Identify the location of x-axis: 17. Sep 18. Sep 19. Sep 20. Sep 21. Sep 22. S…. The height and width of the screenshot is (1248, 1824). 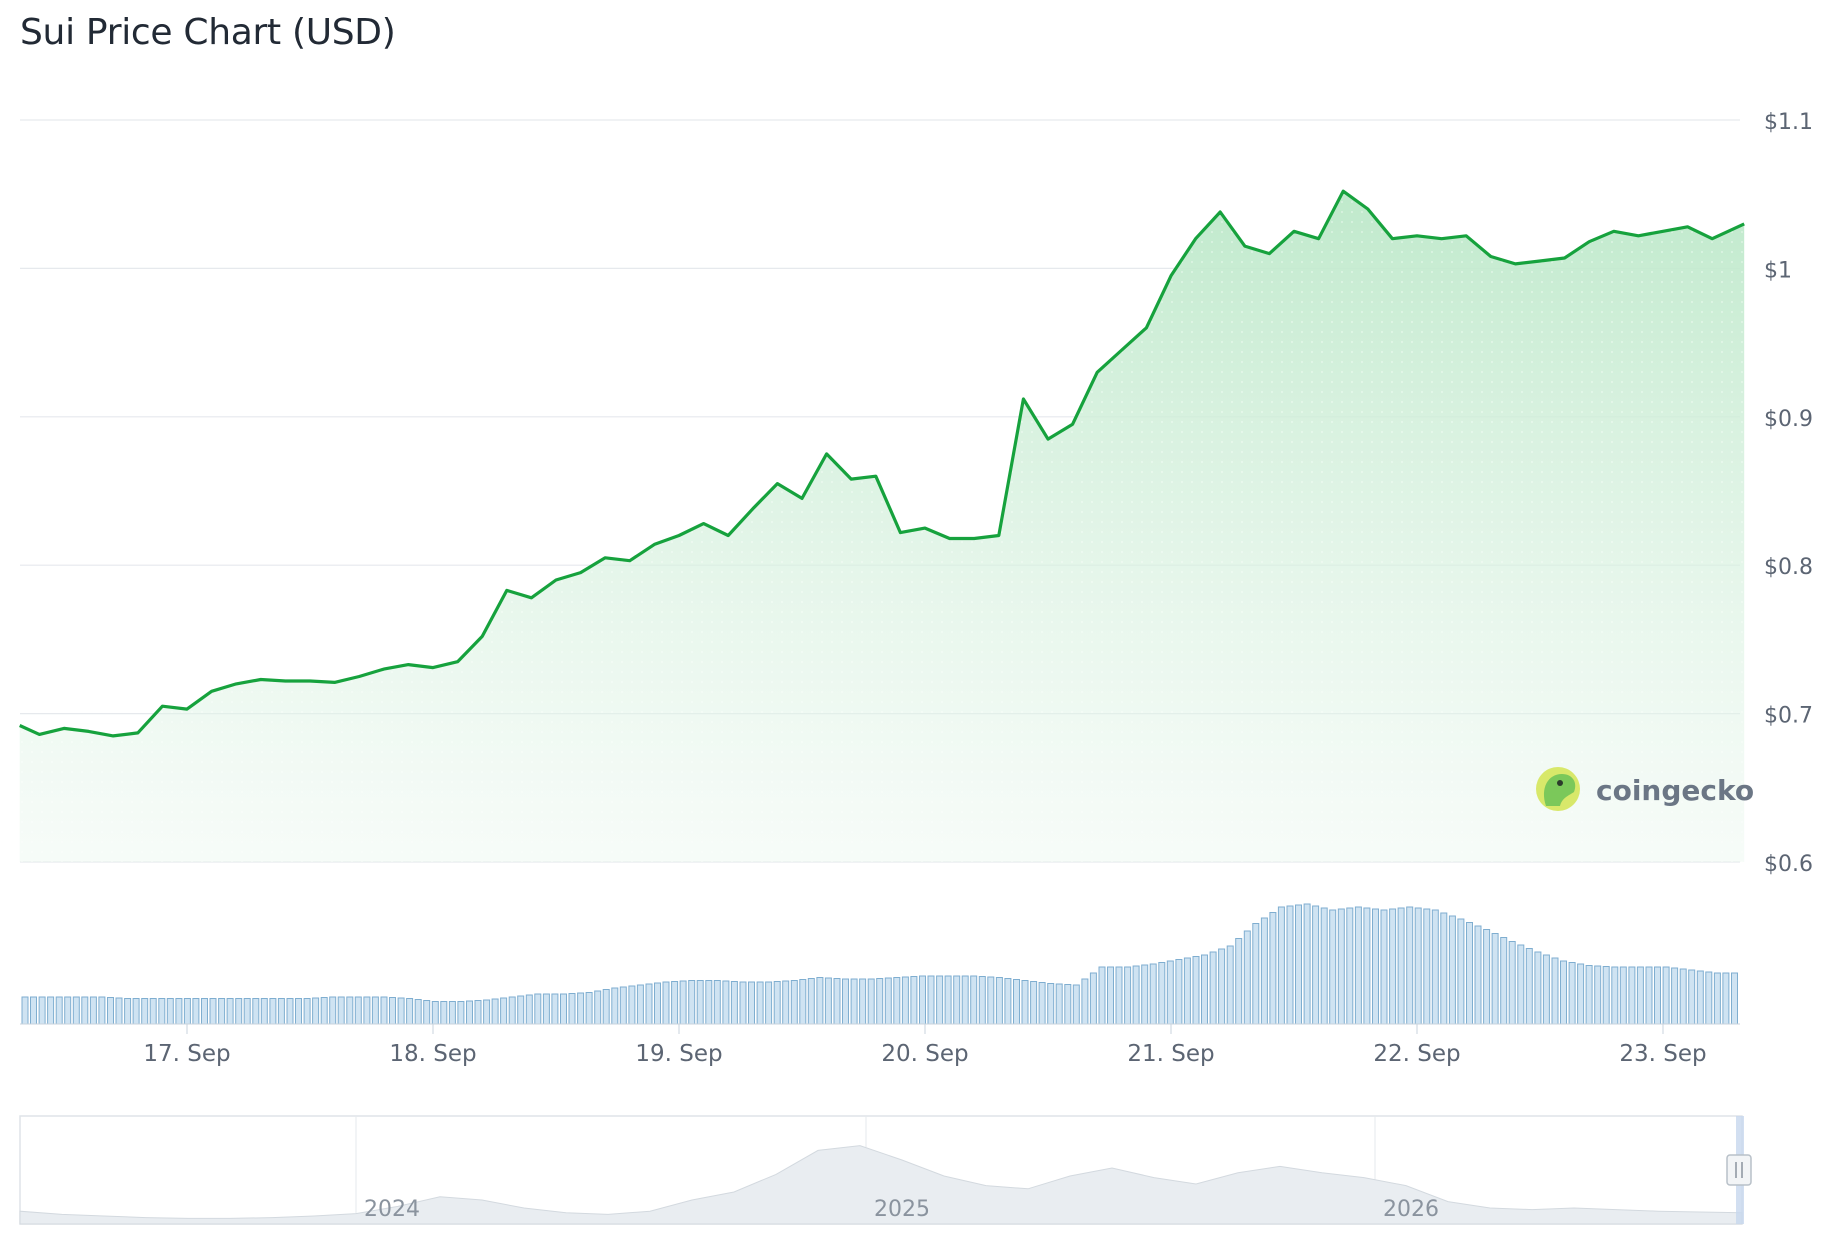
(925, 1045).